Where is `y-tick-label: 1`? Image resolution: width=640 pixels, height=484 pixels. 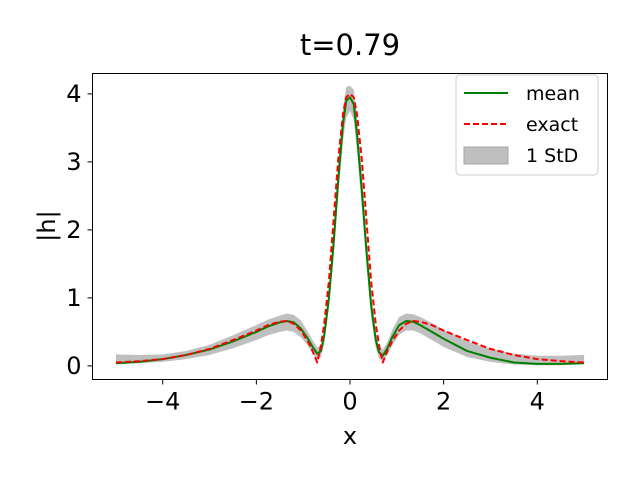 y-tick-label: 1 is located at coordinates (73, 298).